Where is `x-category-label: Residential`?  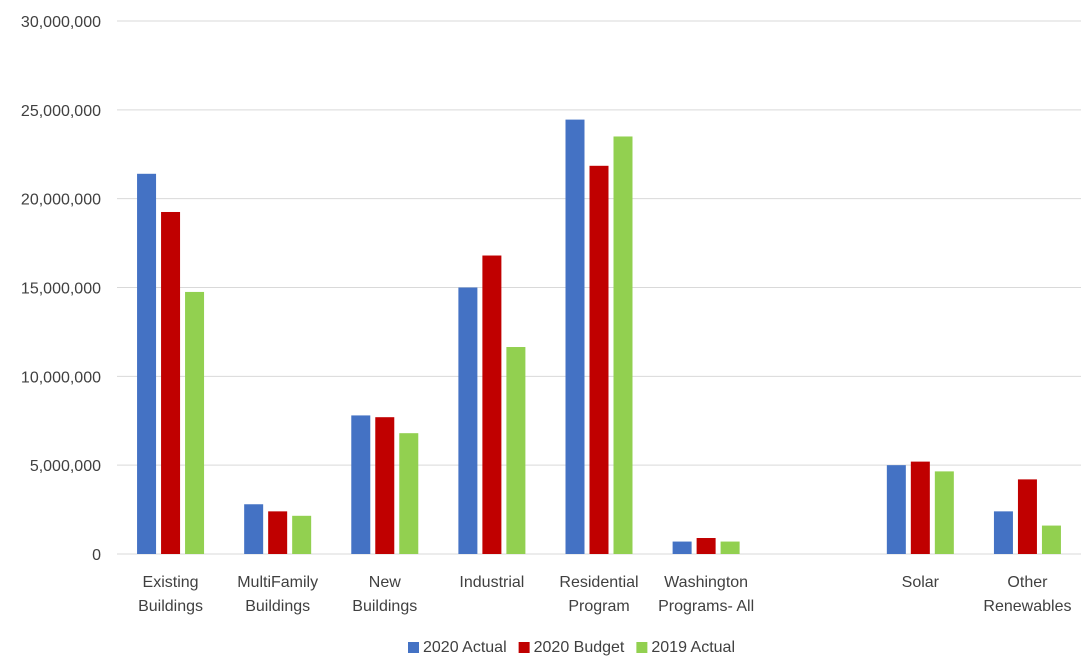 x-category-label: Residential is located at coordinates (598, 582).